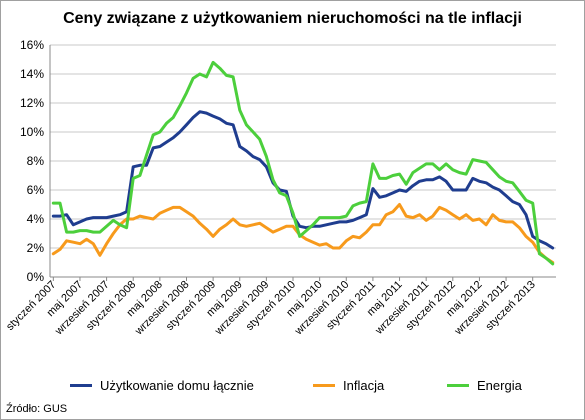  What do you see at coordinates (36, 219) in the screenshot?
I see `y-tick-label: 4%` at bounding box center [36, 219].